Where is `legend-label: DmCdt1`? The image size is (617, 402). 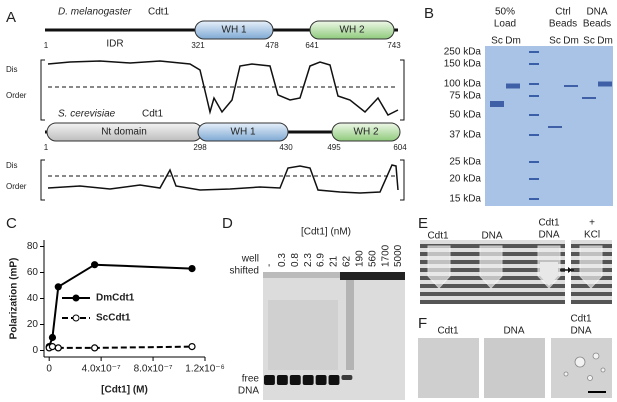
legend-label: DmCdt1 is located at coordinates (115, 298).